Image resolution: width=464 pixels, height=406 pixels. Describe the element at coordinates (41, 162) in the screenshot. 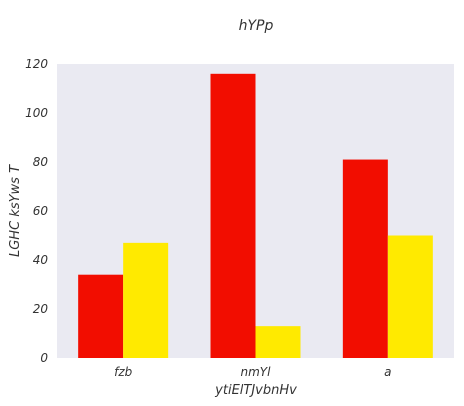

I see `y-tick-label: 80` at that location.